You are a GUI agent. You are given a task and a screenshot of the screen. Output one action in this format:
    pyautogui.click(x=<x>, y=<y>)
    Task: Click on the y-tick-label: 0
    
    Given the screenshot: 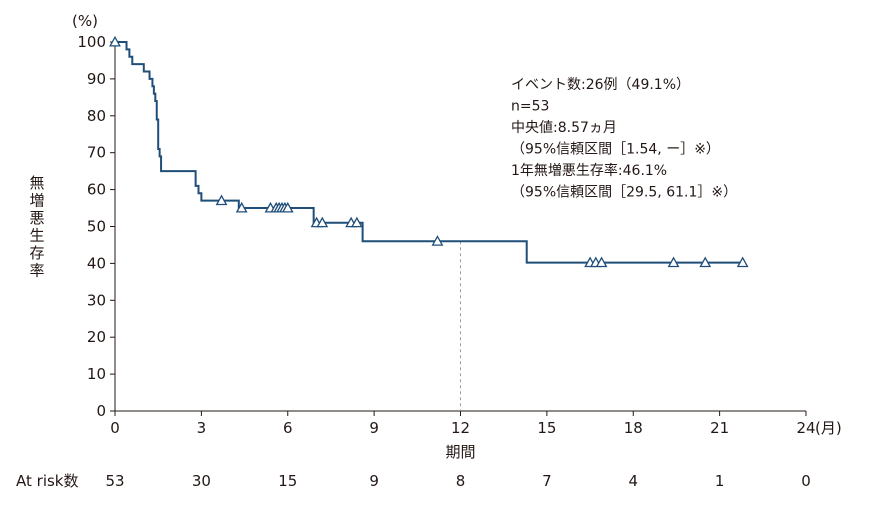 What is the action you would take?
    pyautogui.click(x=101, y=411)
    